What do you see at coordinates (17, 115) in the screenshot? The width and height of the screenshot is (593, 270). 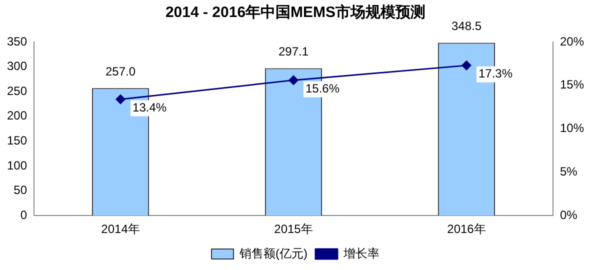 I see `y-tick-label: 200` at bounding box center [17, 115].